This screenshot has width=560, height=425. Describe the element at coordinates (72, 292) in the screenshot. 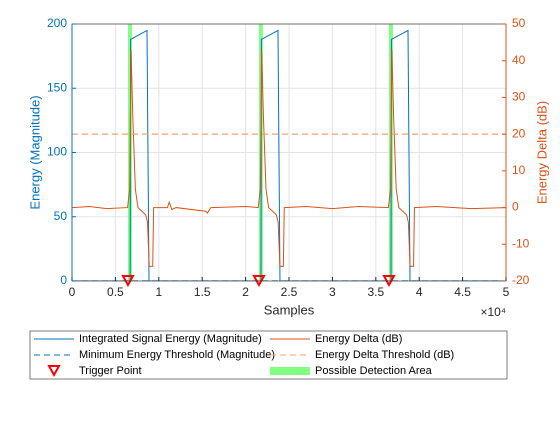

I see `x-tick-label: 0` at that location.